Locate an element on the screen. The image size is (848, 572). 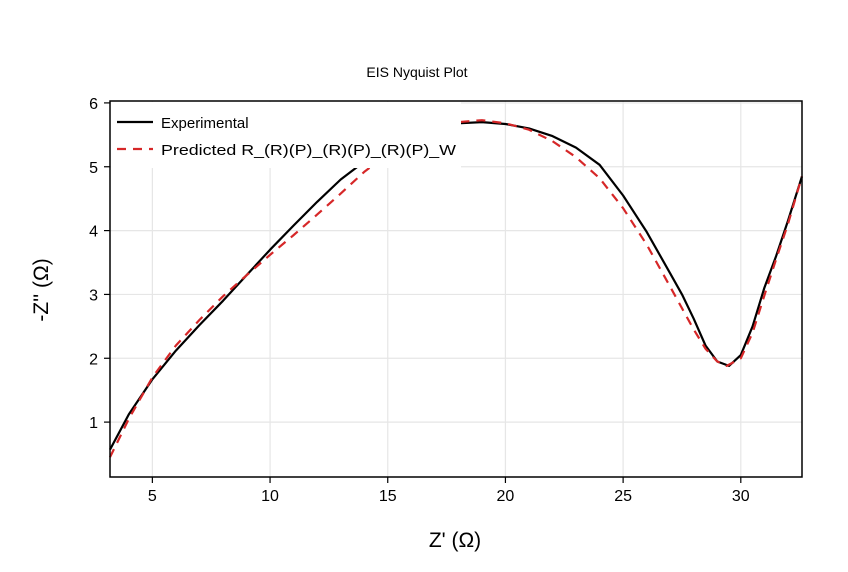
legend-label-predicted: Predicted R_(R)(P)_(R)(P)_(R)(P)_W is located at coordinates (309, 150).